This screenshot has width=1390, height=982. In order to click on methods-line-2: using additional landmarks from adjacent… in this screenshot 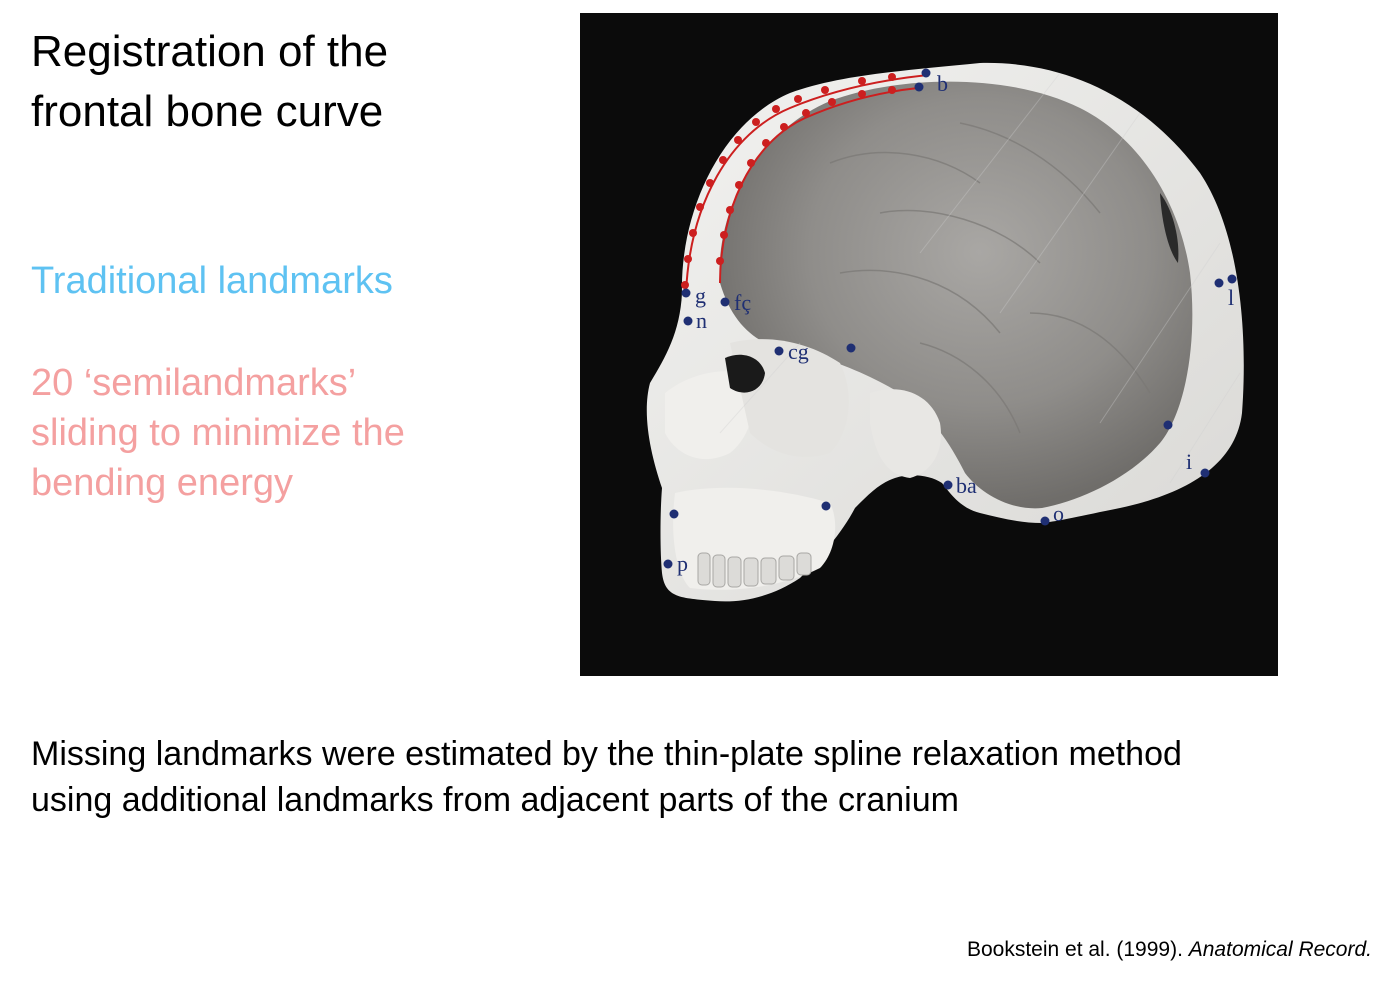, I will do `click(495, 800)`.